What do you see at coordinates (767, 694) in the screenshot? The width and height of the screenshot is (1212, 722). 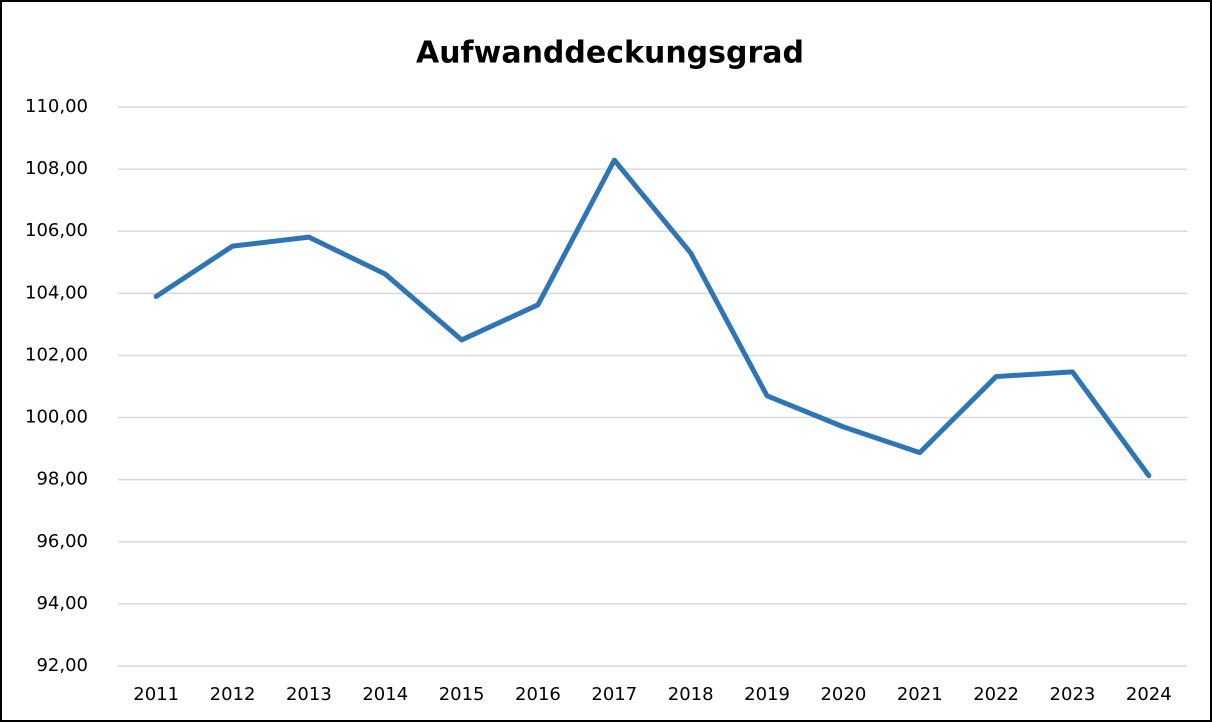 I see `x-tick-label: 2019` at bounding box center [767, 694].